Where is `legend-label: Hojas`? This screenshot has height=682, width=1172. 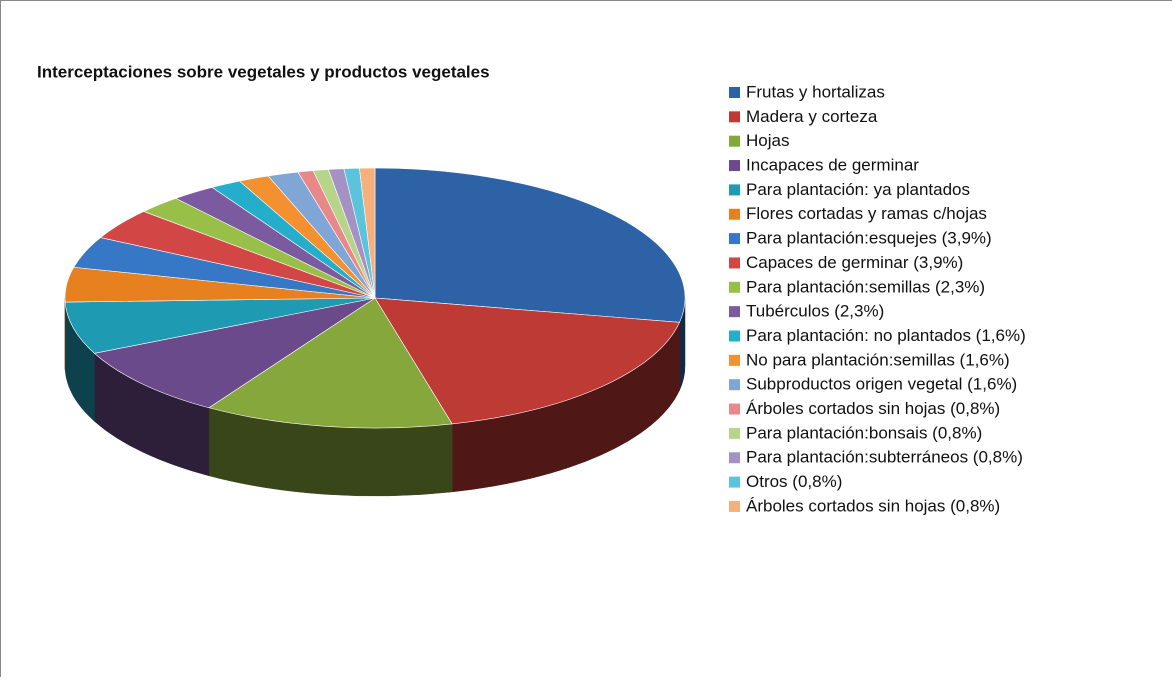
legend-label: Hojas is located at coordinates (767, 140).